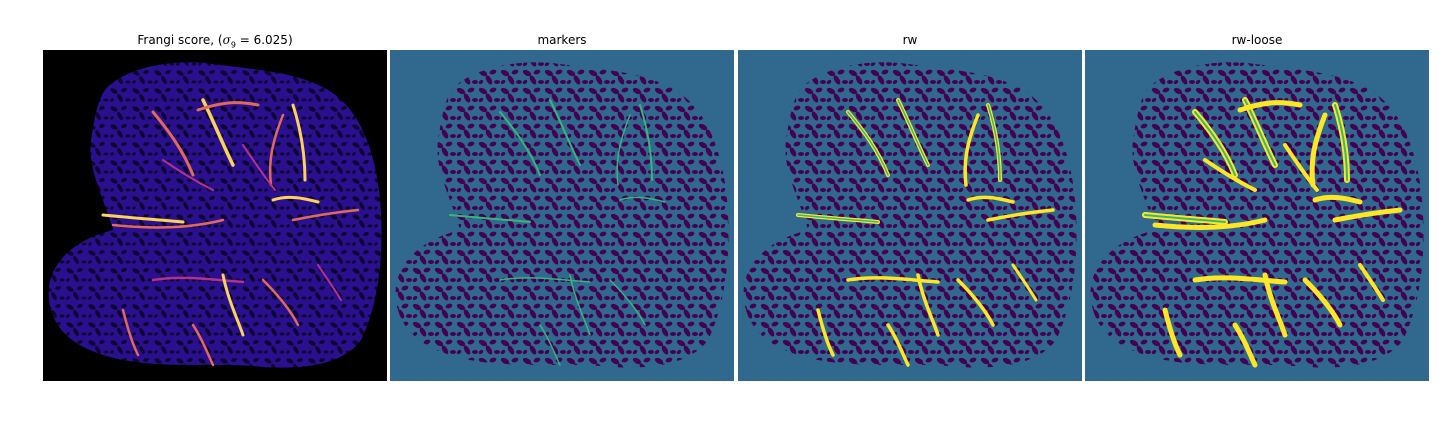 The height and width of the screenshot is (432, 1440). Describe the element at coordinates (215, 41) in the screenshot. I see `panel-title-frangi: Frangi score, (σ9 = 6.025)` at that location.